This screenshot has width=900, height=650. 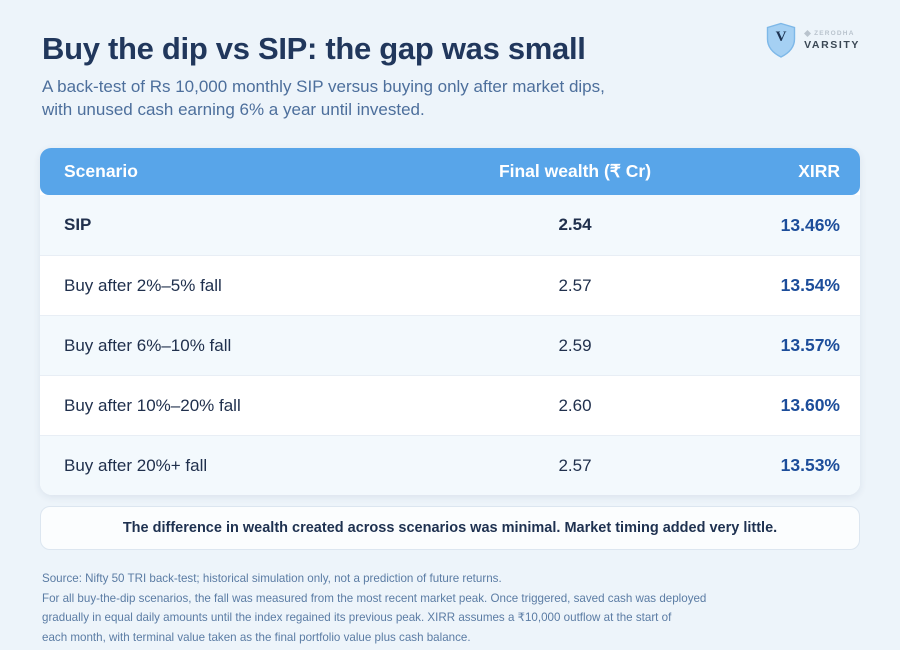 What do you see at coordinates (314, 48) in the screenshot?
I see `page-title: Buy the dip vs SIP: the gap was small` at bounding box center [314, 48].